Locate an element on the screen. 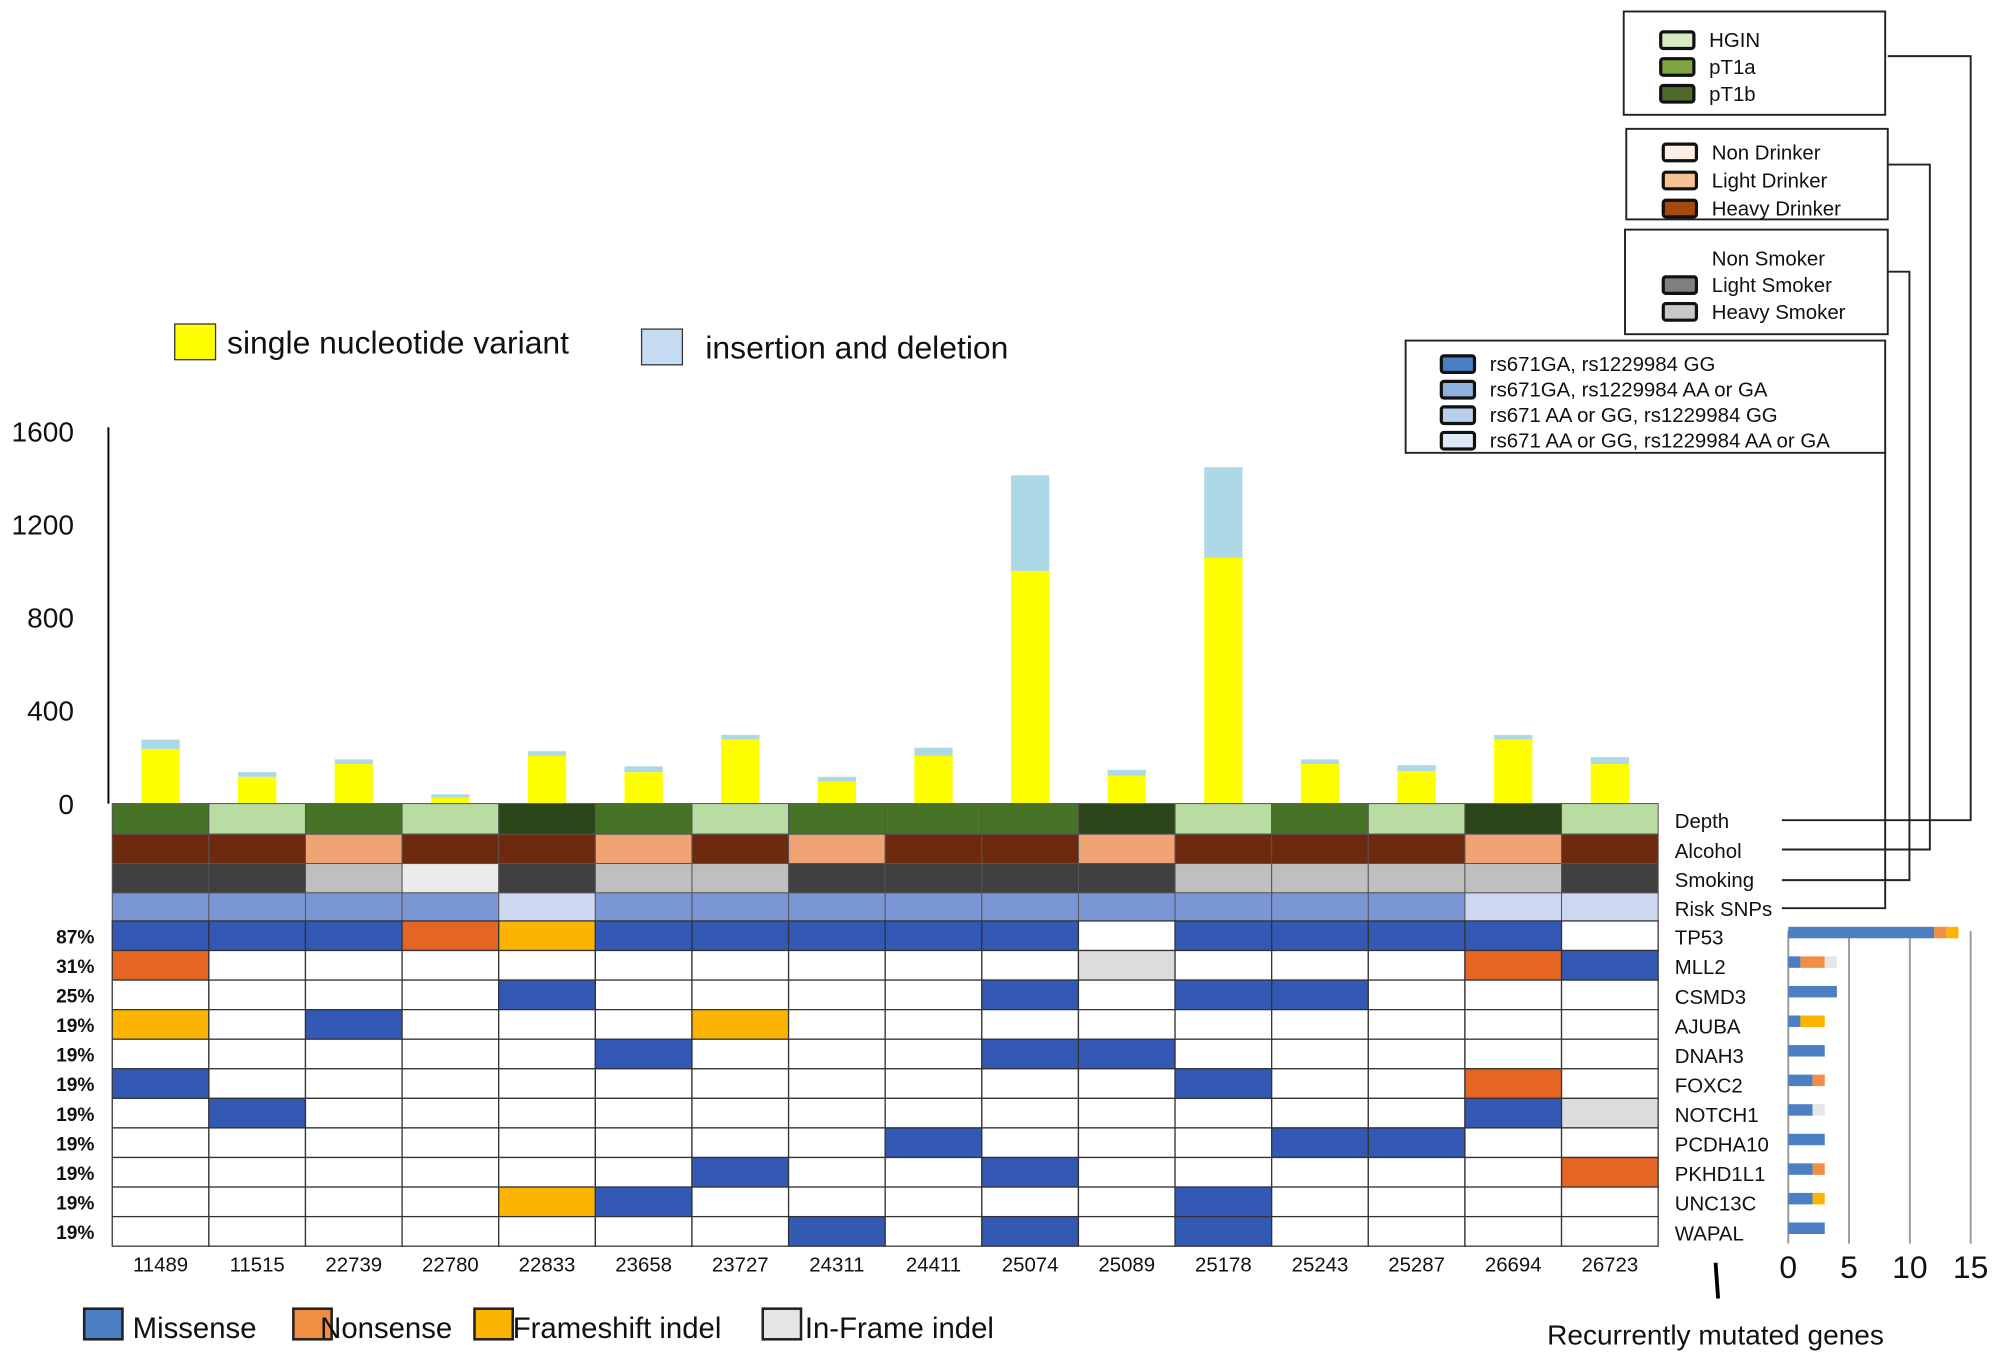  gene-label: AJUBA is located at coordinates (1708, 1027).